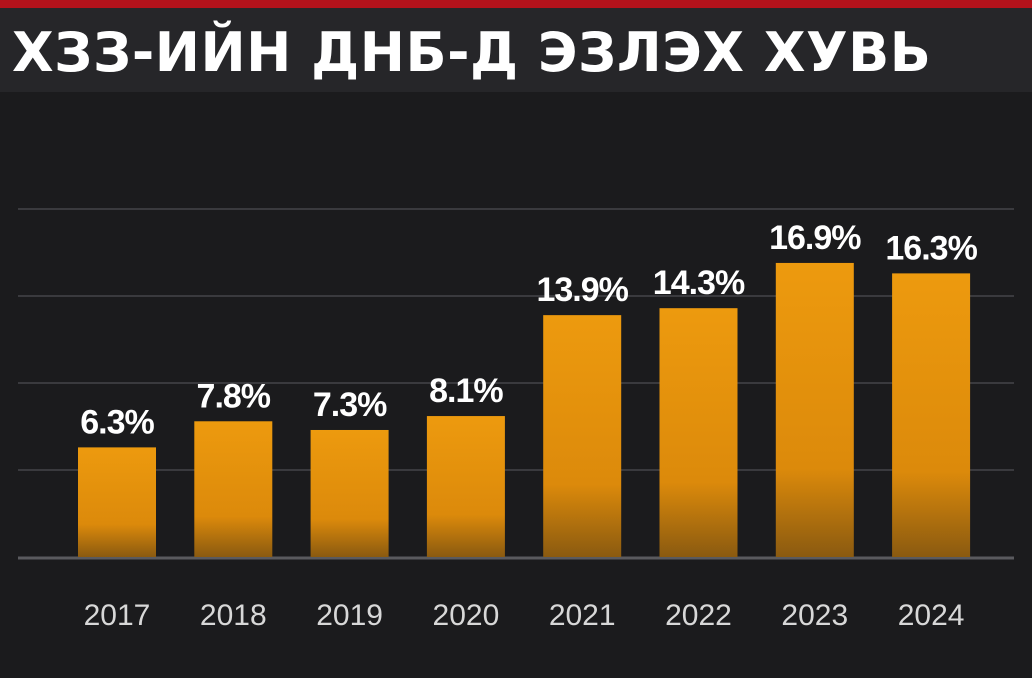 This screenshot has width=1032, height=678. I want to click on data-label-2019: 7.3%, so click(350, 405).